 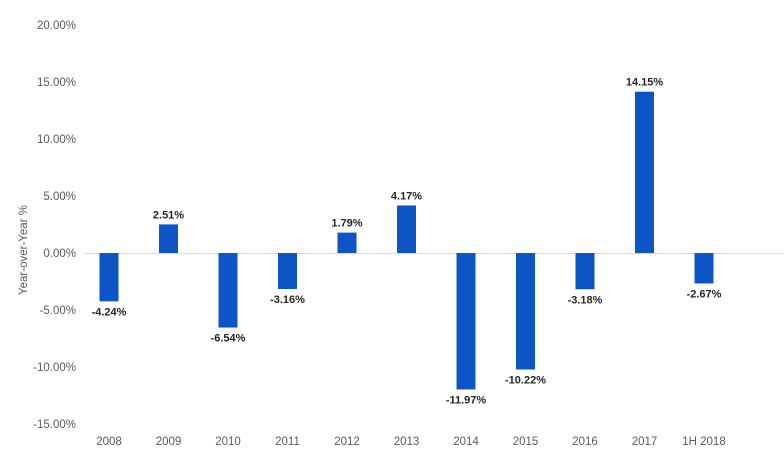 I want to click on bar-2015, so click(x=525, y=311).